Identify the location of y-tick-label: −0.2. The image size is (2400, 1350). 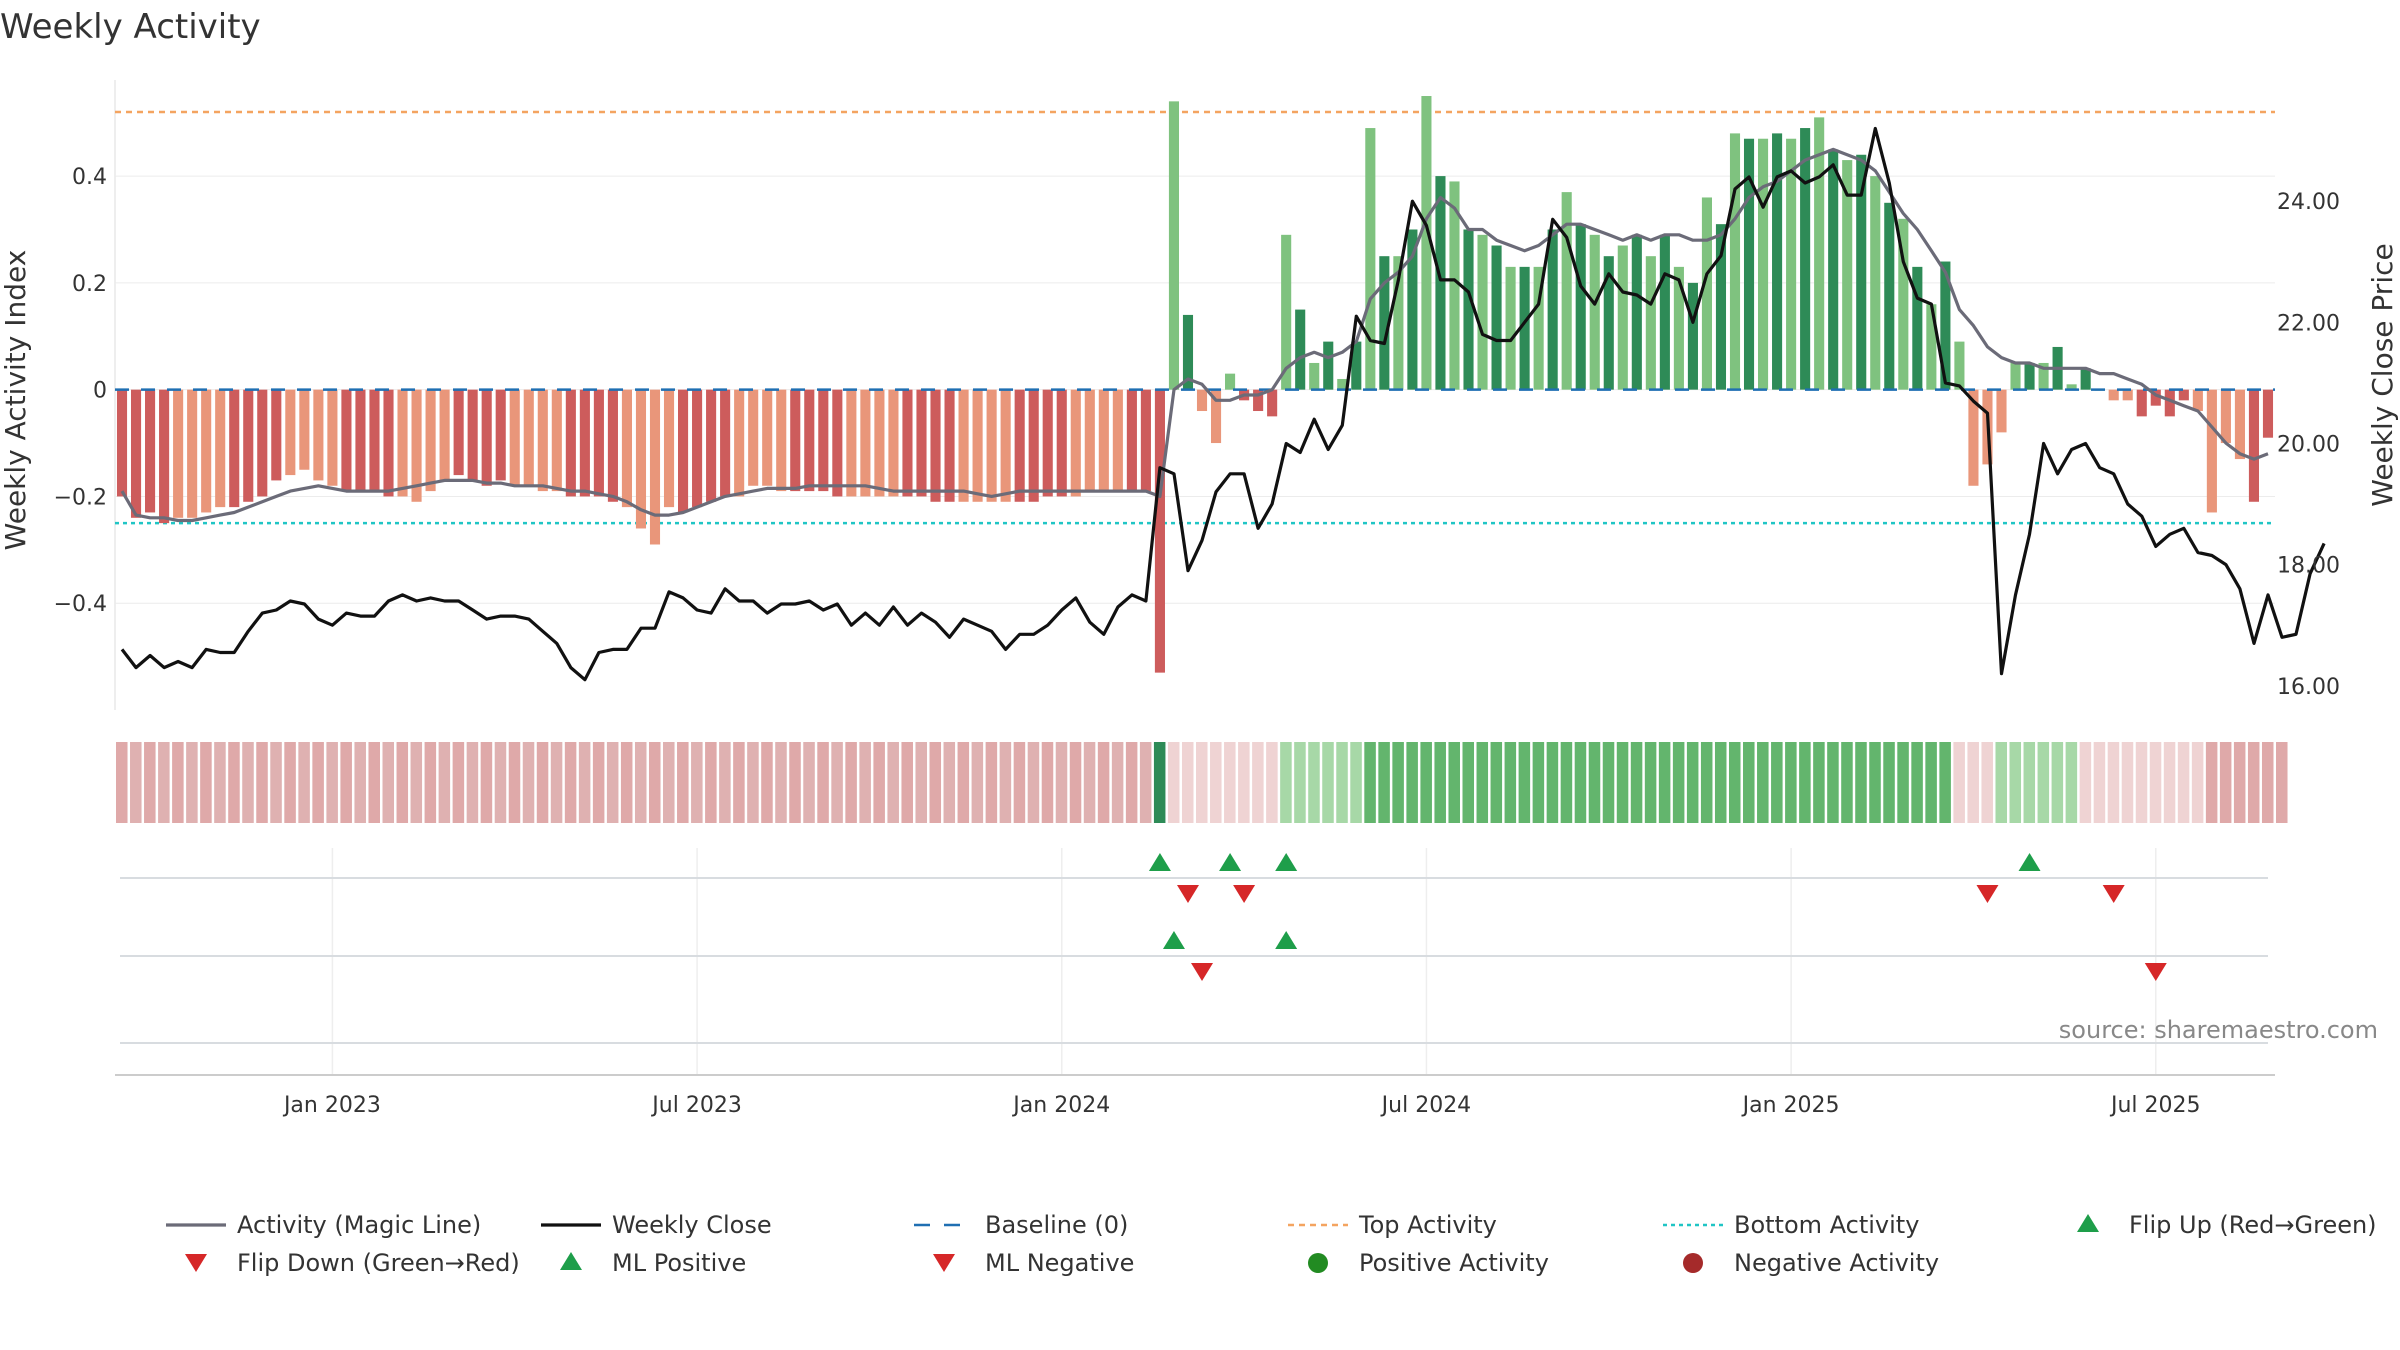
(80, 497).